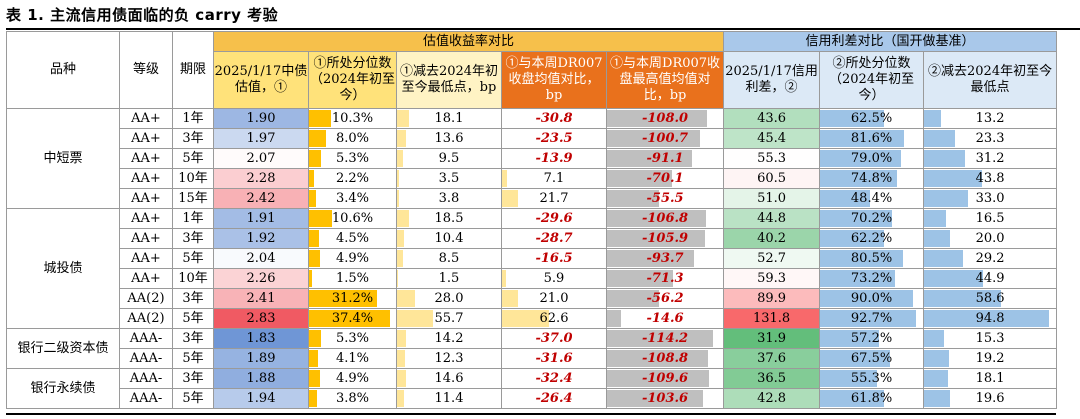  Describe the element at coordinates (990, 158) in the screenshot. I see `spread-minus-low-value: 31.2` at that location.